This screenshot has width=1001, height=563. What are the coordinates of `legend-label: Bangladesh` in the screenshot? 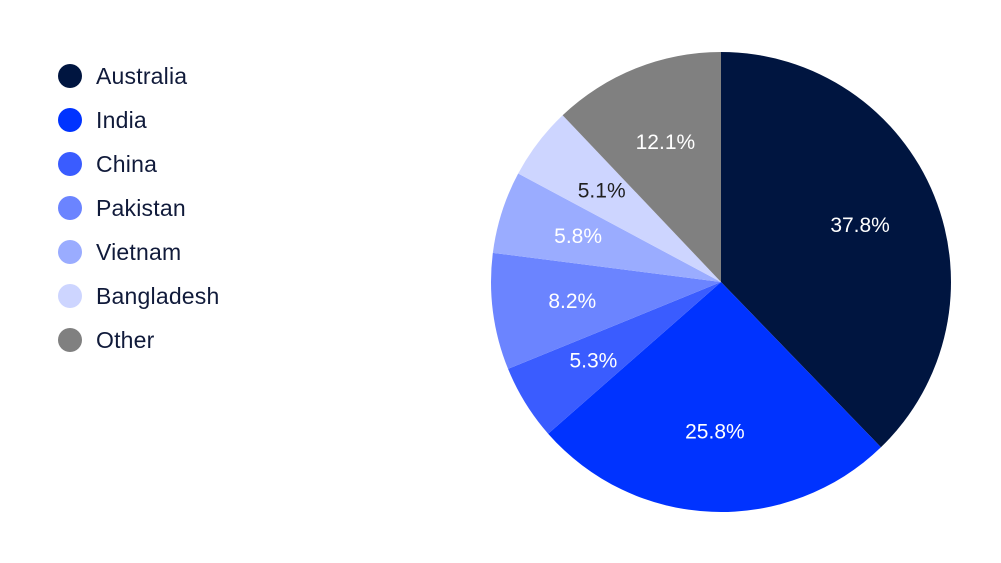 It's located at (158, 295).